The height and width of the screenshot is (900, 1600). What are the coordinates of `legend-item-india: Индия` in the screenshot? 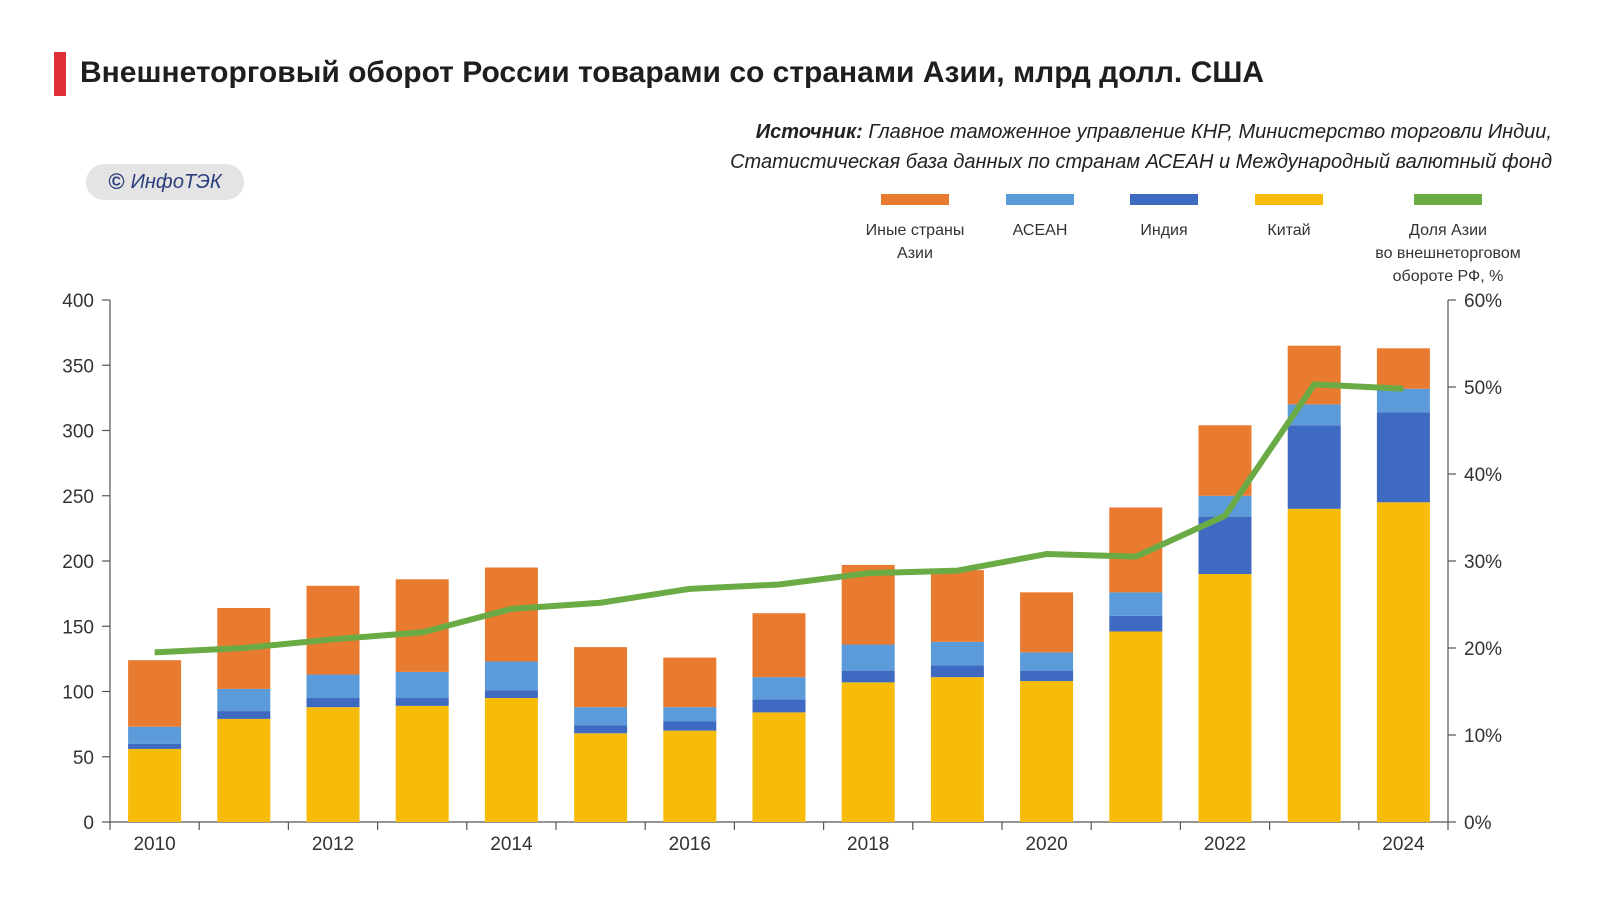 It's located at (1164, 218).